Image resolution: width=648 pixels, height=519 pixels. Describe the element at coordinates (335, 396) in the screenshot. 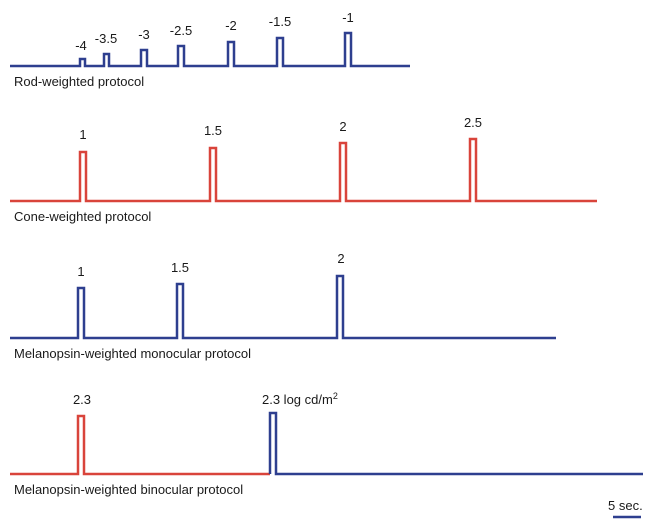

I see `bino-stim-2-superscript: 2` at that location.